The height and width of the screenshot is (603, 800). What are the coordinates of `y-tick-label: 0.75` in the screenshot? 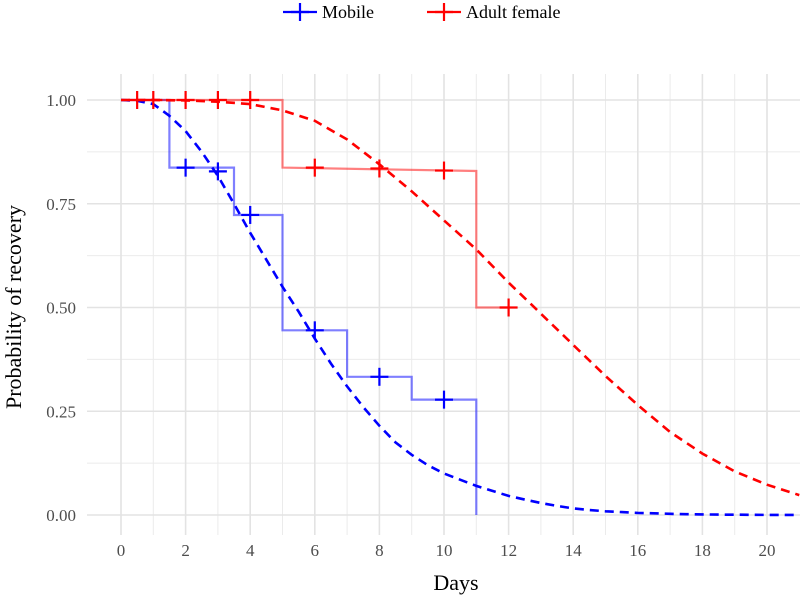 It's located at (61, 204).